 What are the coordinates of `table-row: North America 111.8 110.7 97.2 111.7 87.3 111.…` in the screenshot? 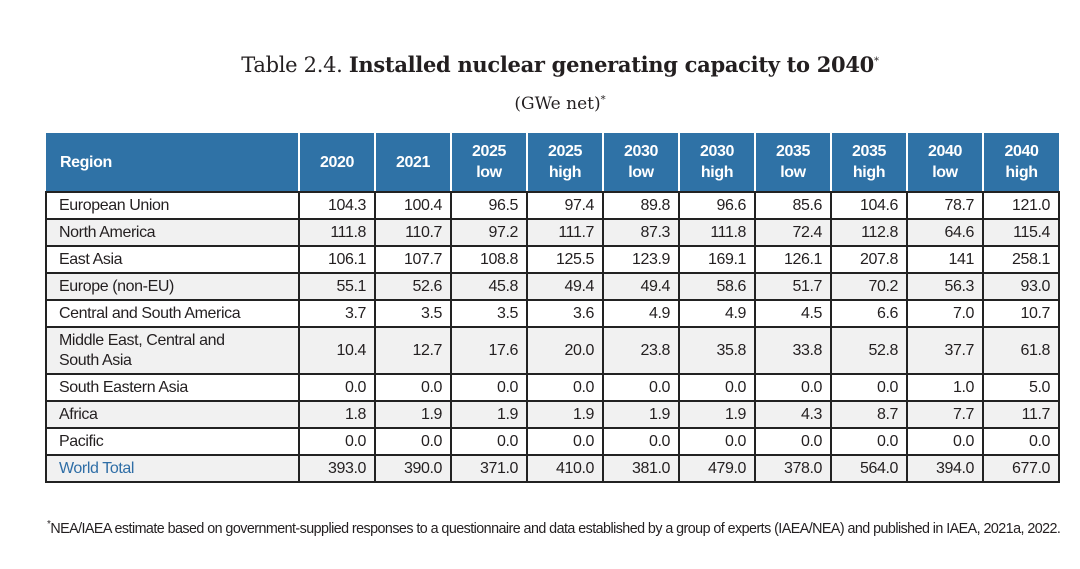 It's located at (552, 232).